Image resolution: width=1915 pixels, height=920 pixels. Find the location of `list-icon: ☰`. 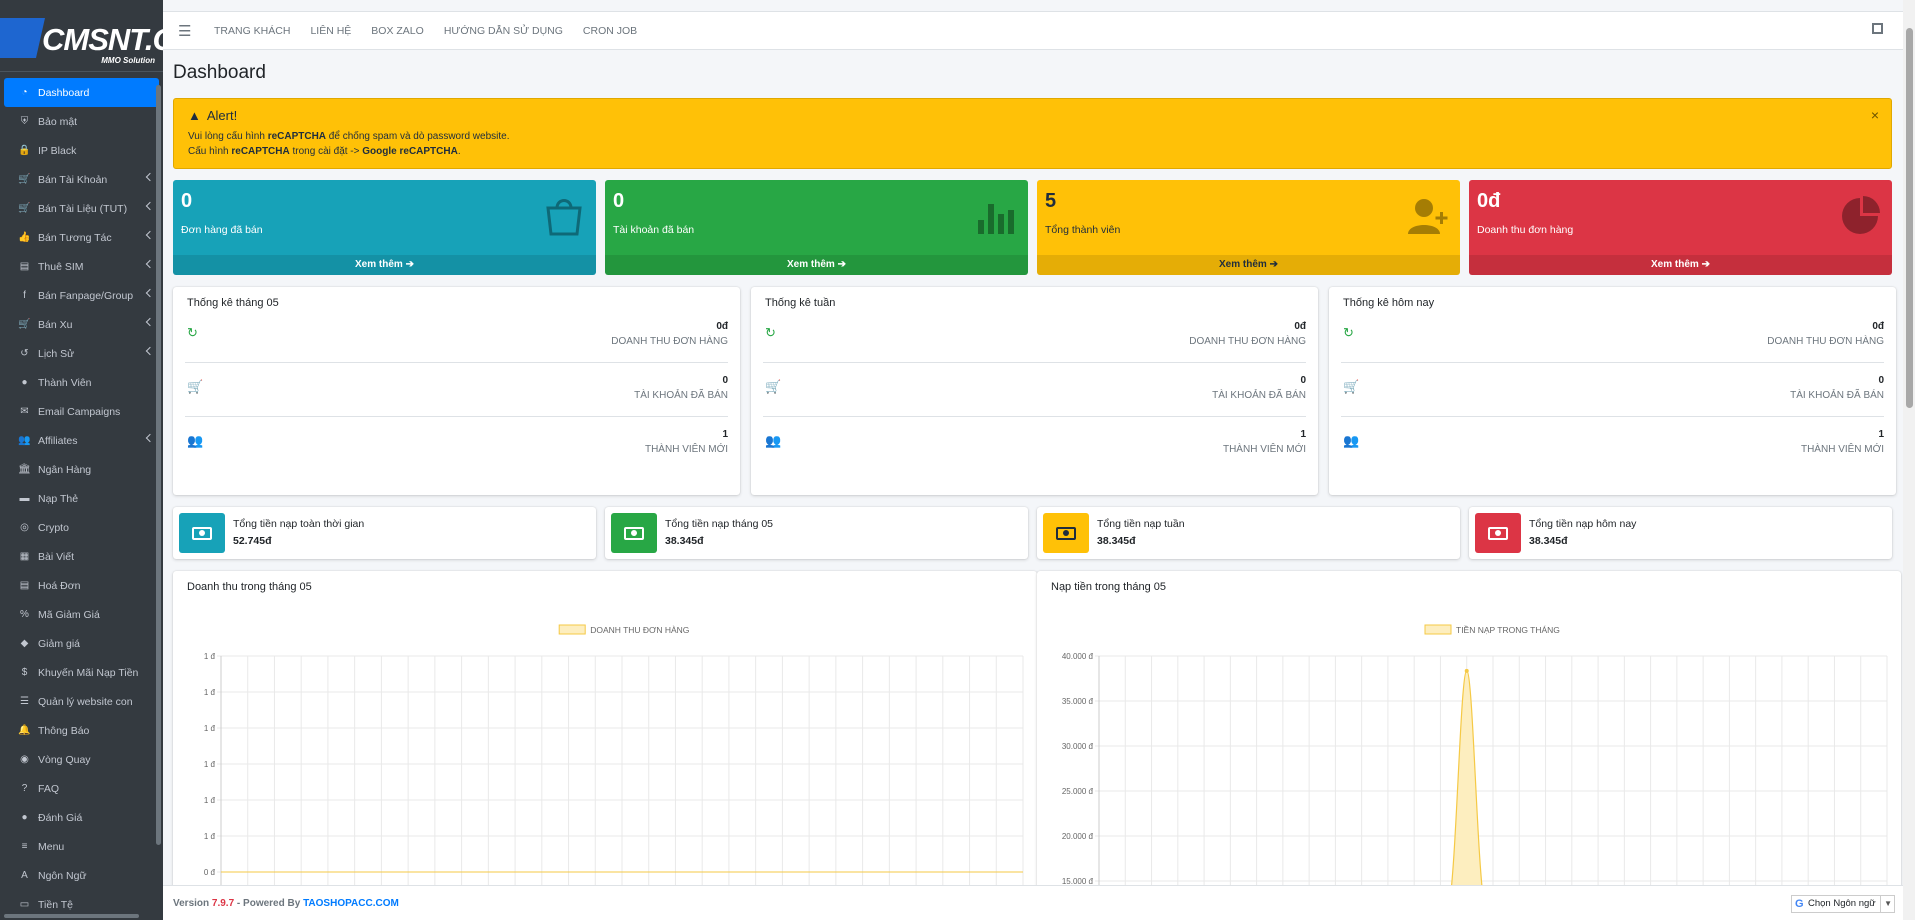

list-icon: ☰ is located at coordinates (24, 701).